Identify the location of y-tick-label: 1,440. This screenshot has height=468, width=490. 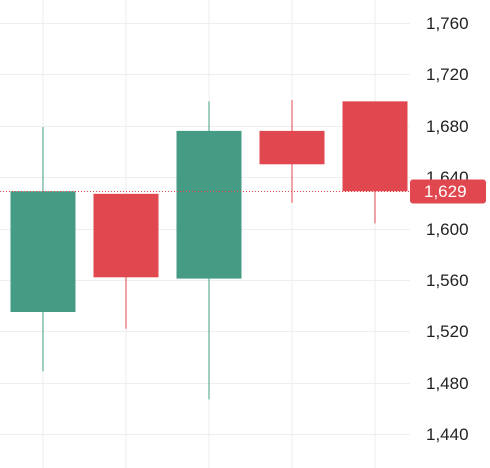
(447, 434).